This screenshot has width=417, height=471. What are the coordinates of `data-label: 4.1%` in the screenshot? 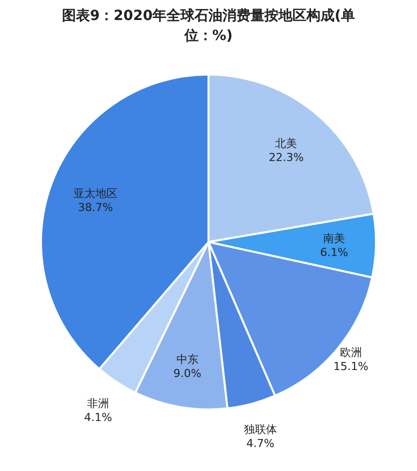 It's located at (98, 417).